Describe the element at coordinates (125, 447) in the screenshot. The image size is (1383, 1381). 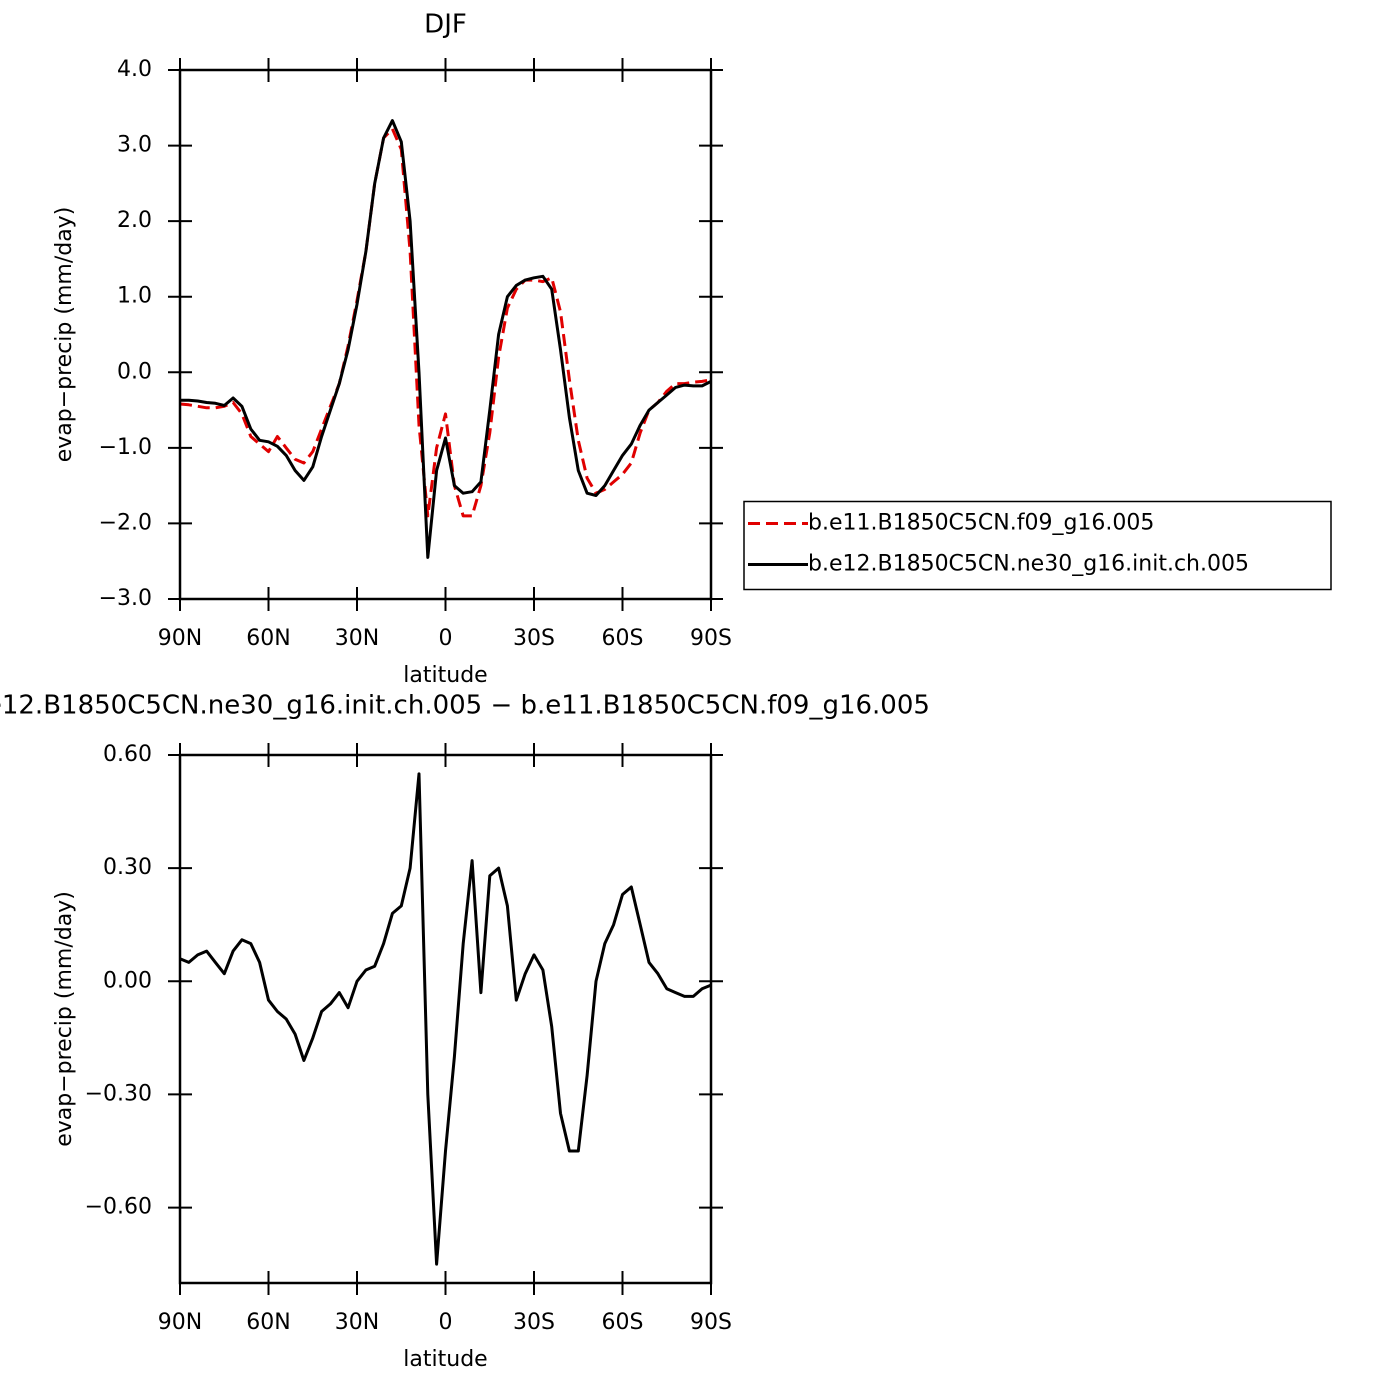
I see `y-tick-label: −1.0` at that location.